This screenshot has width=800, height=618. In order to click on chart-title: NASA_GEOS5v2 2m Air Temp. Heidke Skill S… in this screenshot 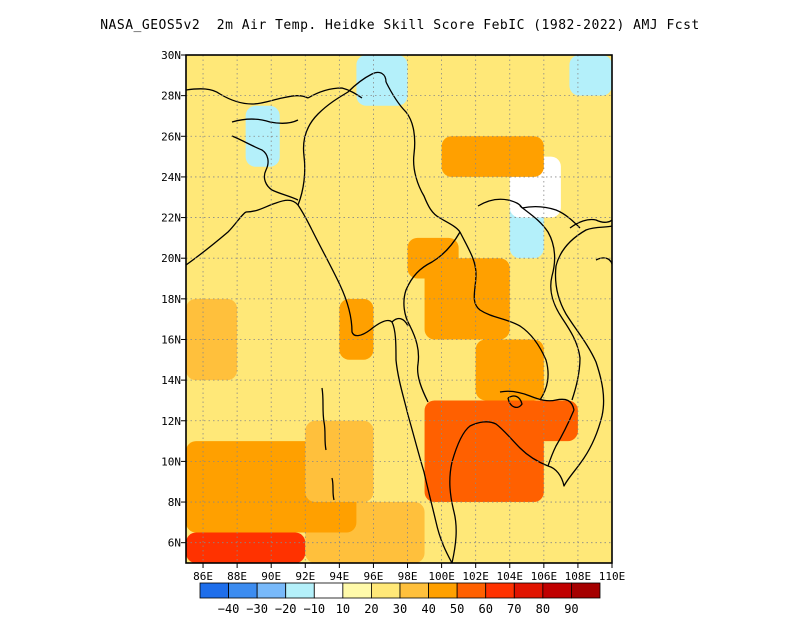, I will do `click(400, 25)`.